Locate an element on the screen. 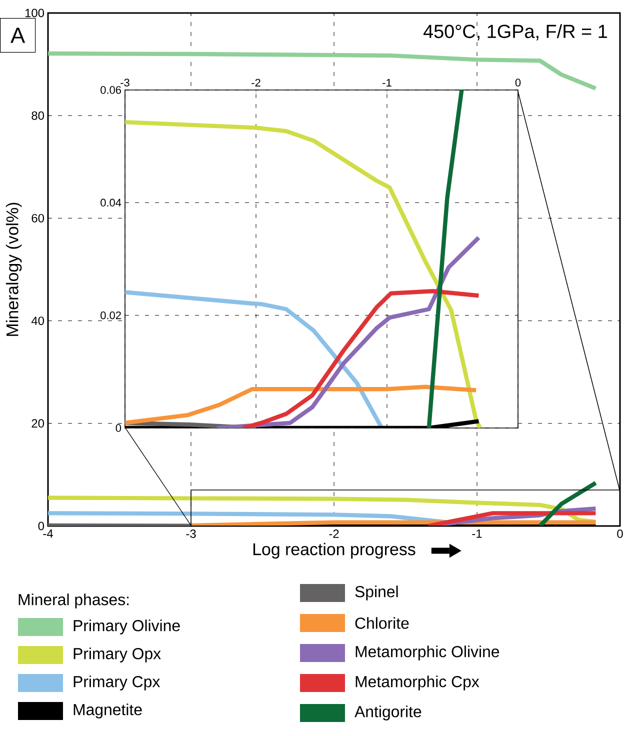  legend-label: Magnetite is located at coordinates (108, 711).